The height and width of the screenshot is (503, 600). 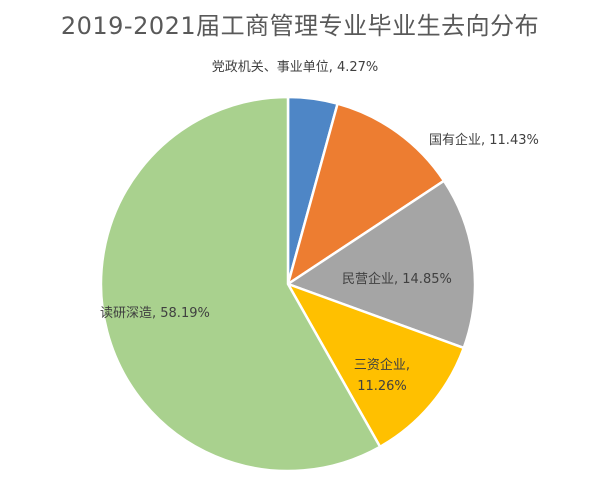 What do you see at coordinates (155, 313) in the screenshot?
I see `slice-label-5: 读研深造, 58.19%` at bounding box center [155, 313].